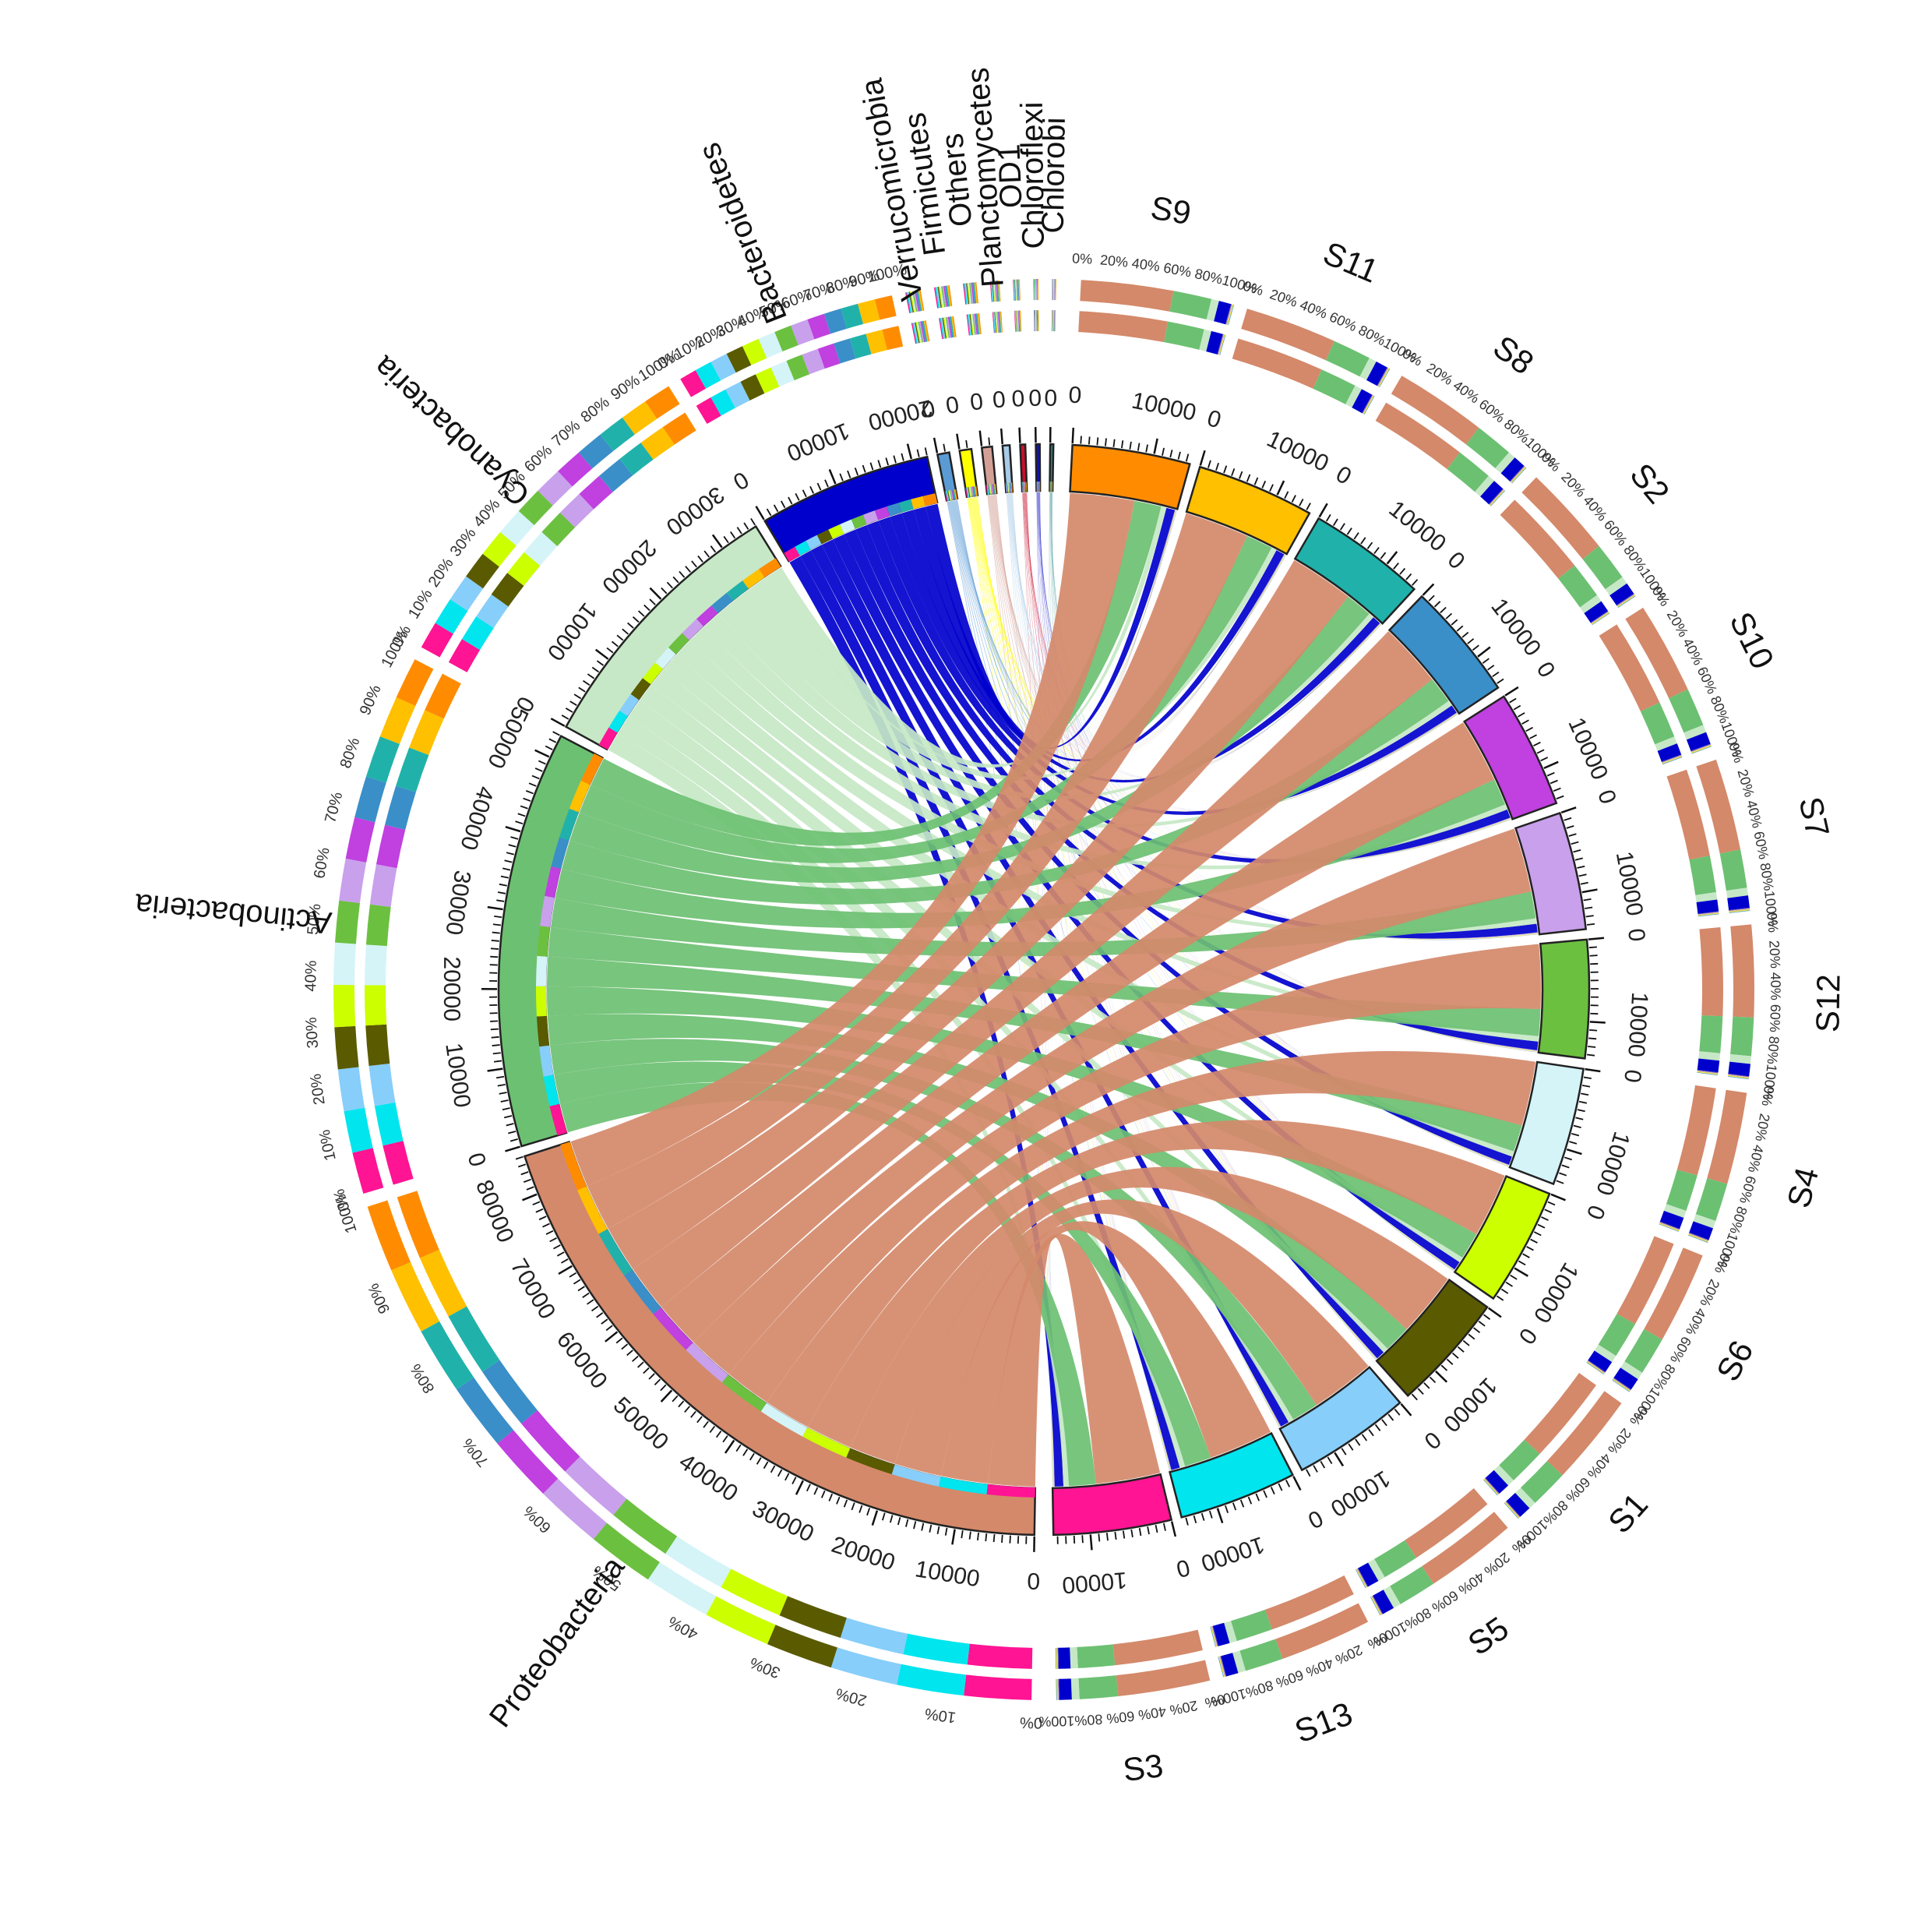  What do you see at coordinates (1432, 1338) in the screenshot?
I see `sample-arc-s1` at bounding box center [1432, 1338].